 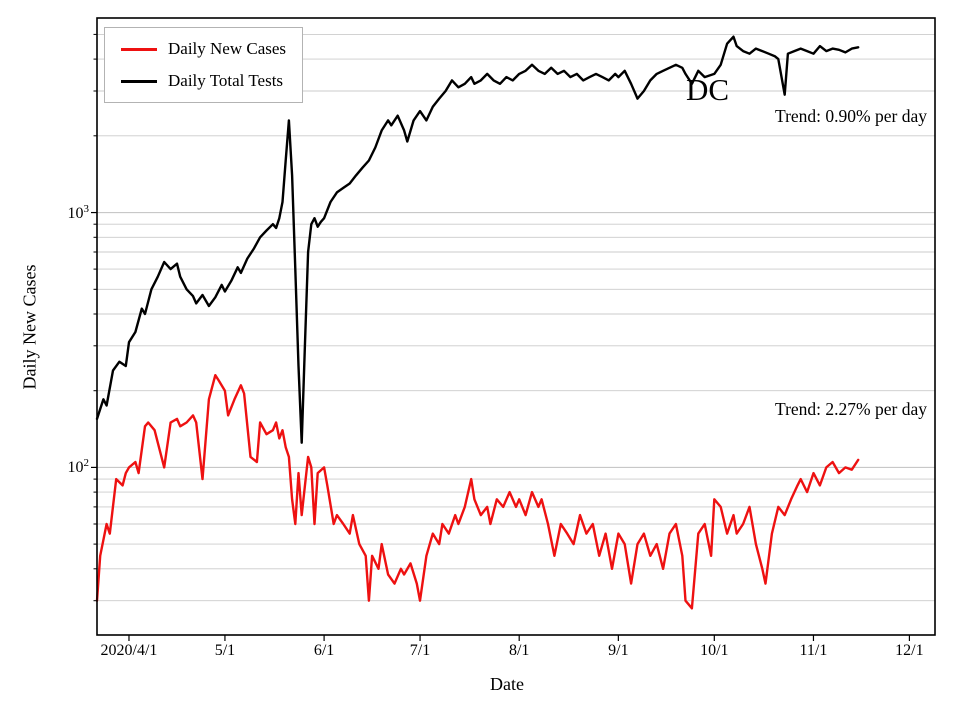 I want to click on y-tick-label: 10³, so click(x=78, y=212).